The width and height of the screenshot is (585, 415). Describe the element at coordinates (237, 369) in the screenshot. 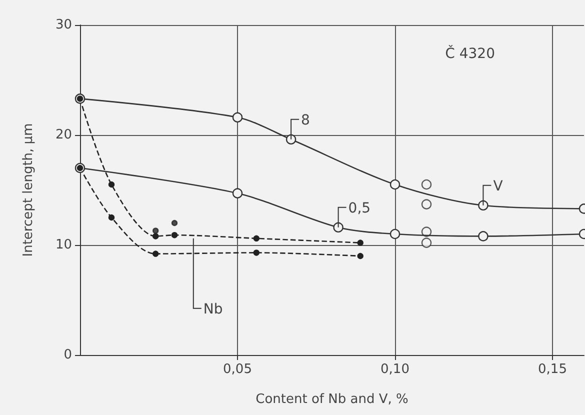

I see `x-tick-label: 0,05` at that location.